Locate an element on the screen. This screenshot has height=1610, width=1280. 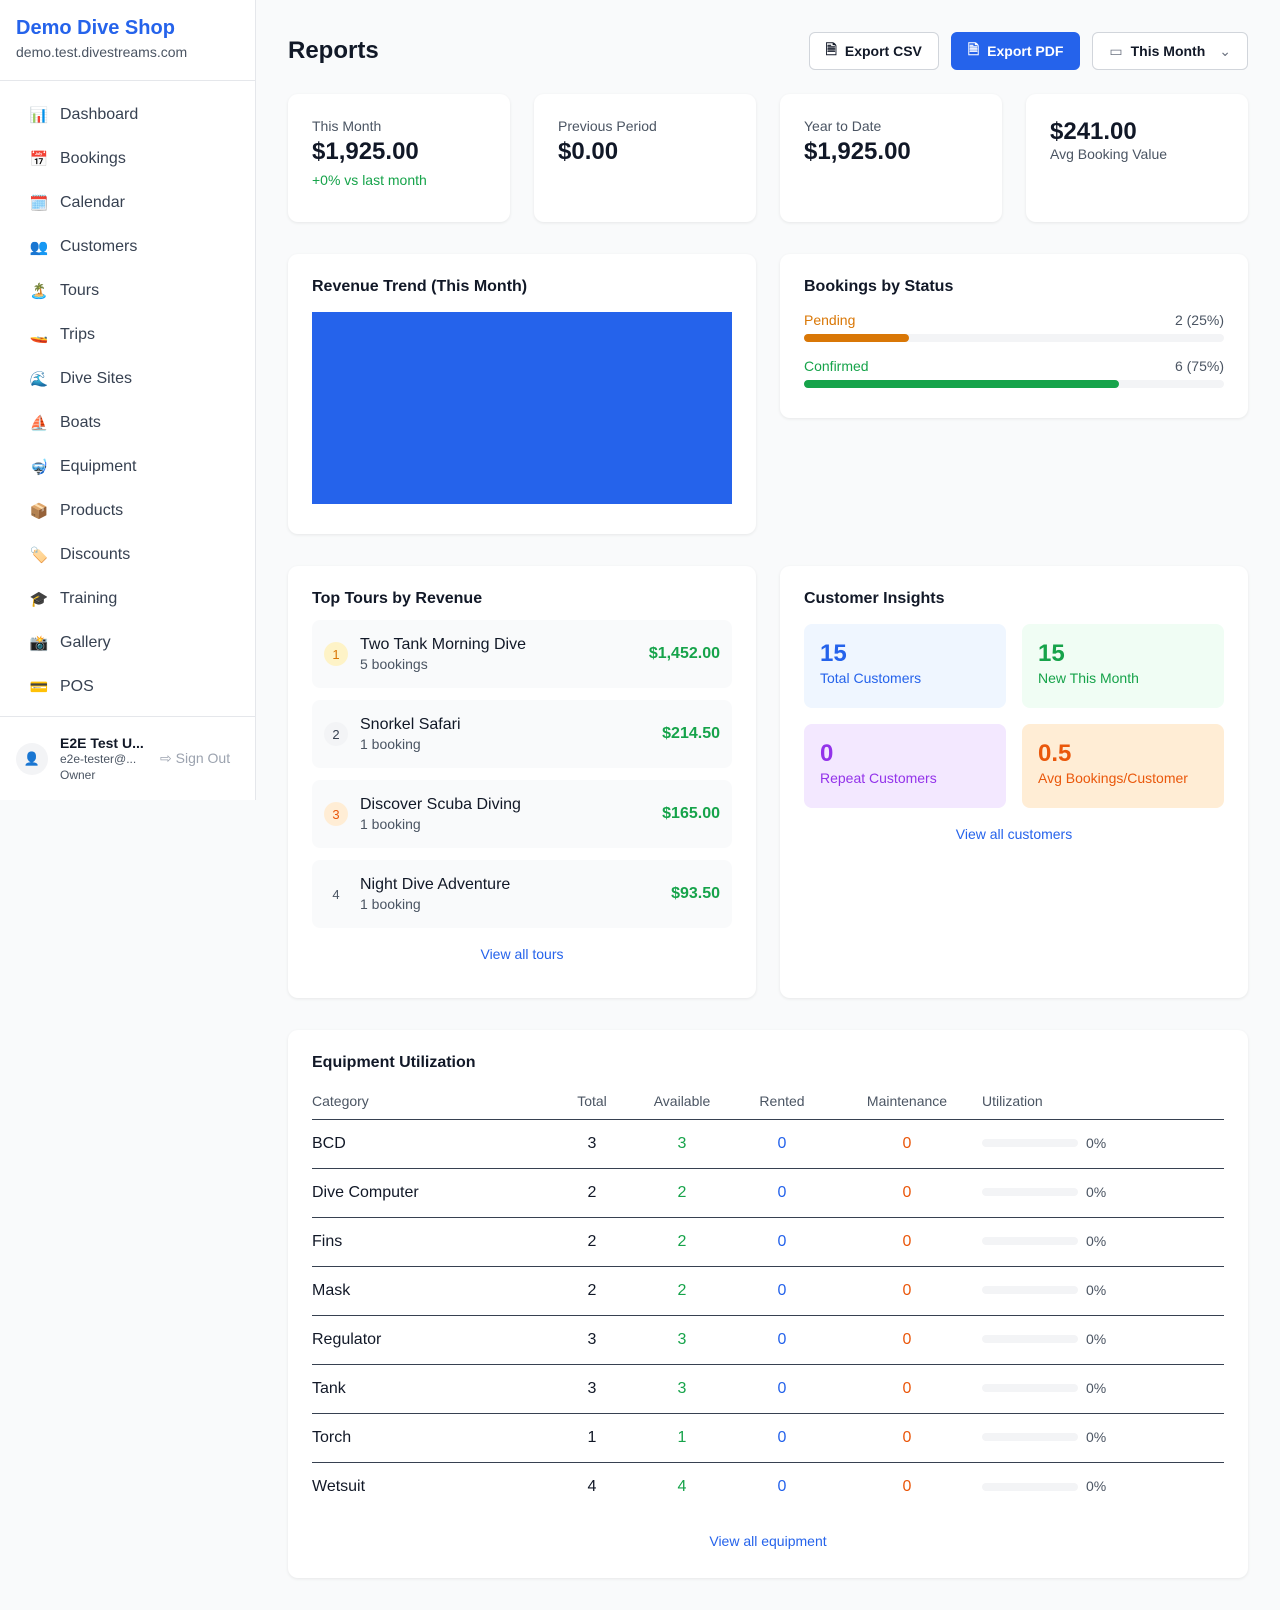
card-title: Revenue Trend (This Month) is located at coordinates (420, 286).